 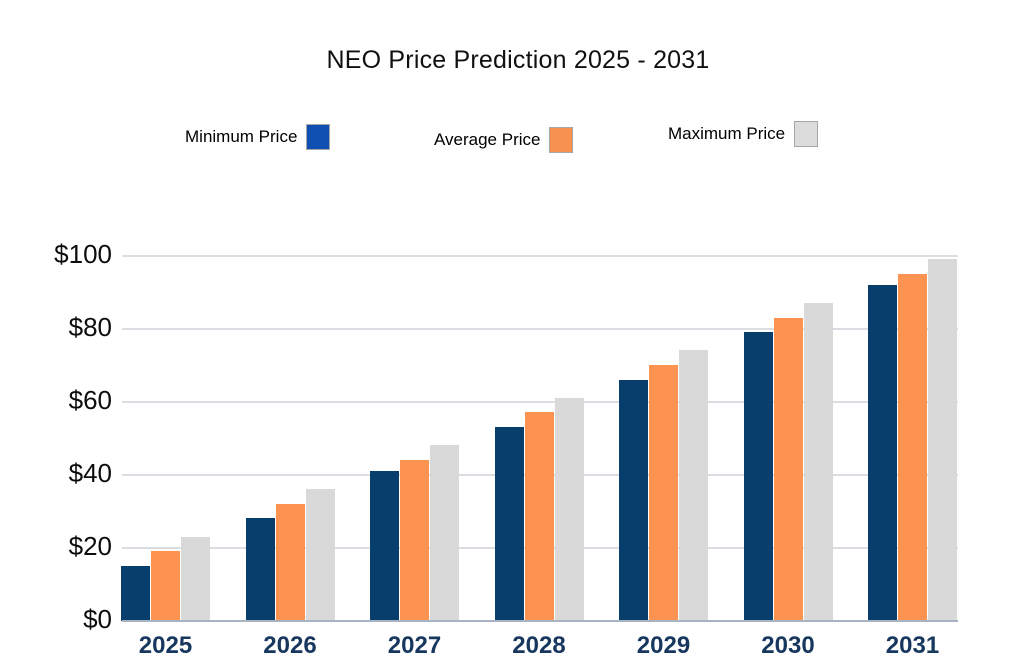 I want to click on legend-label-maximum-price: Maximum Price, so click(x=727, y=133).